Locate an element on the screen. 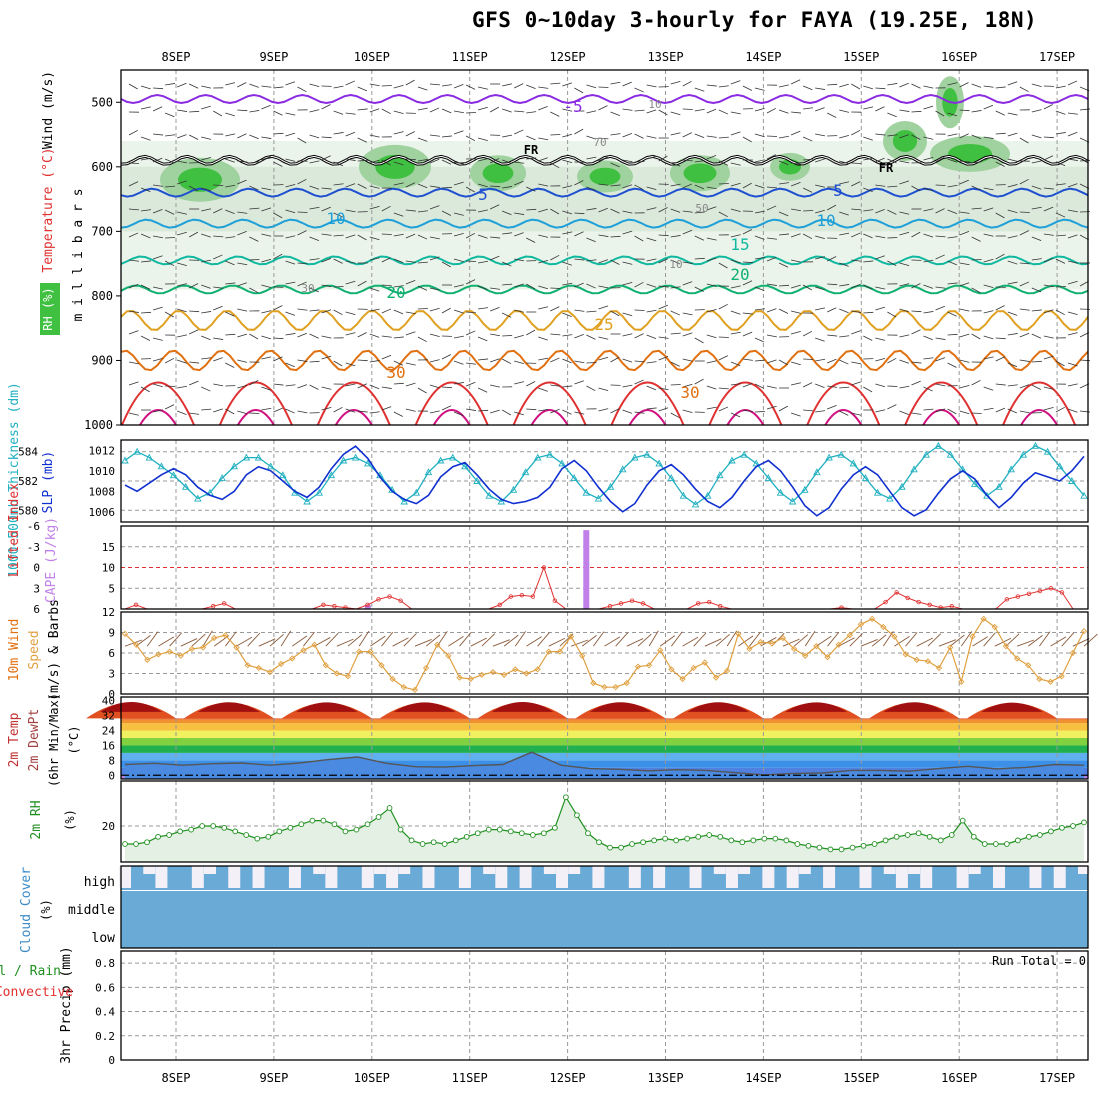 Image resolution: width=1100 pixels, height=1100 pixels. wind-ylabel-a: 10m Wind is located at coordinates (14, 650).